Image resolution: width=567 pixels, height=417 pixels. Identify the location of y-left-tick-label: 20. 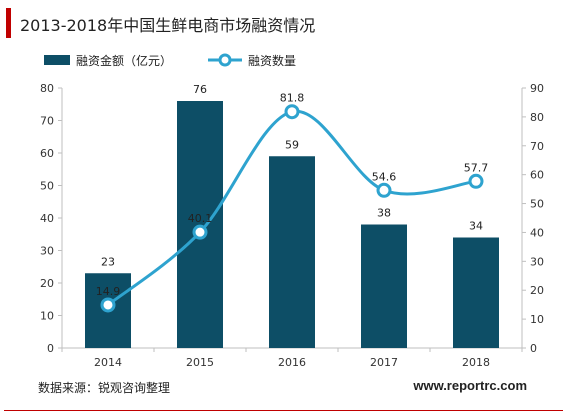
(47, 283).